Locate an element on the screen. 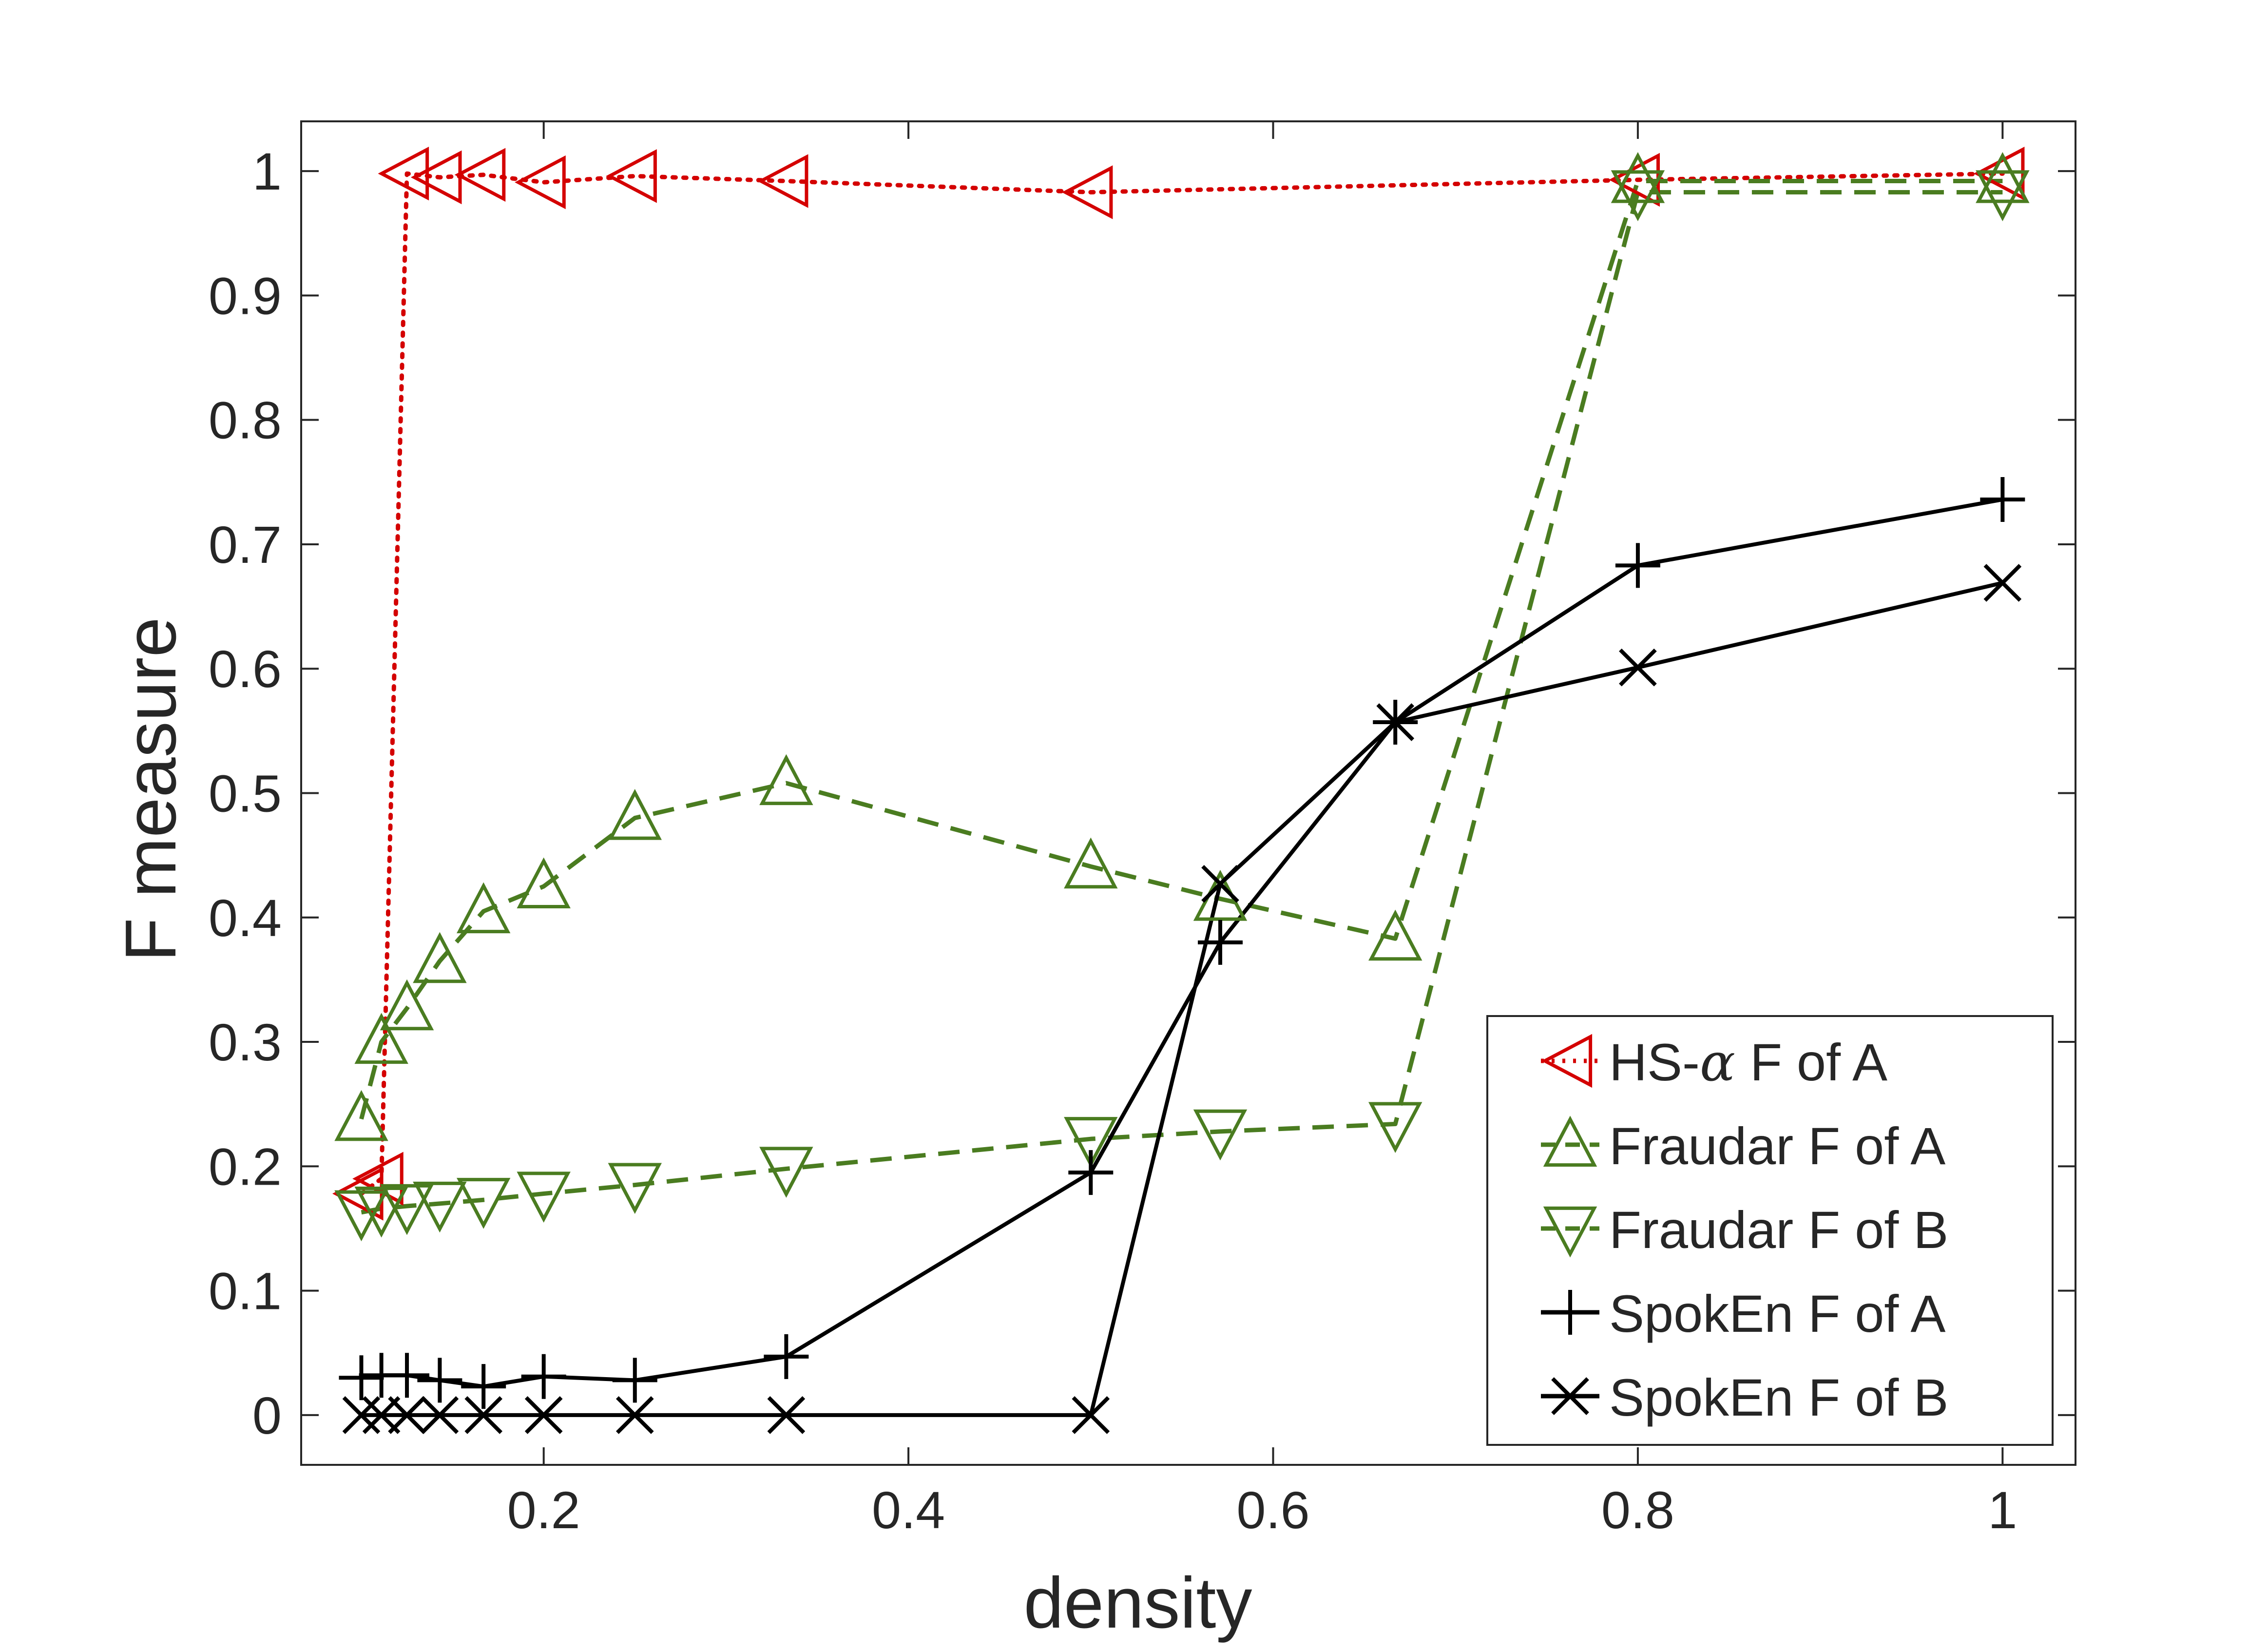  legend-label: SpokEn F of A is located at coordinates (1777, 1313).